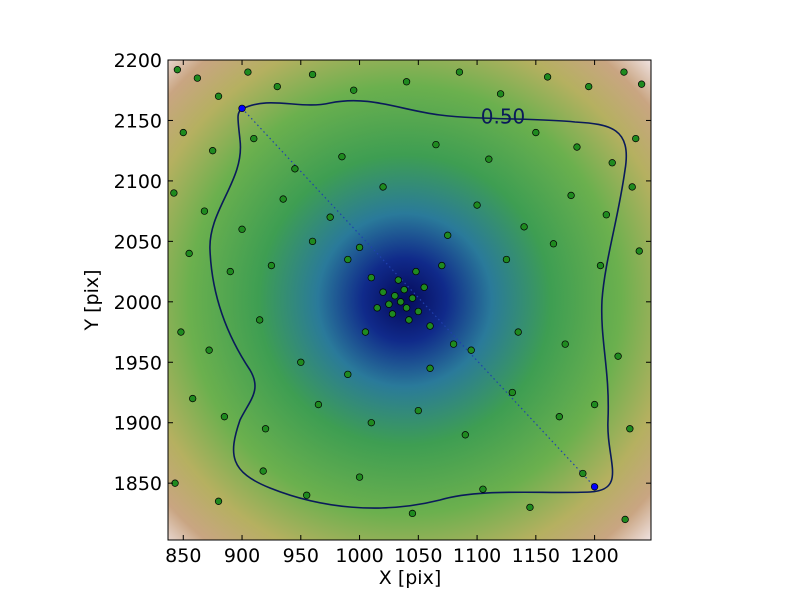  What do you see at coordinates (503, 117) in the screenshot?
I see `contour-label: 0.50` at bounding box center [503, 117].